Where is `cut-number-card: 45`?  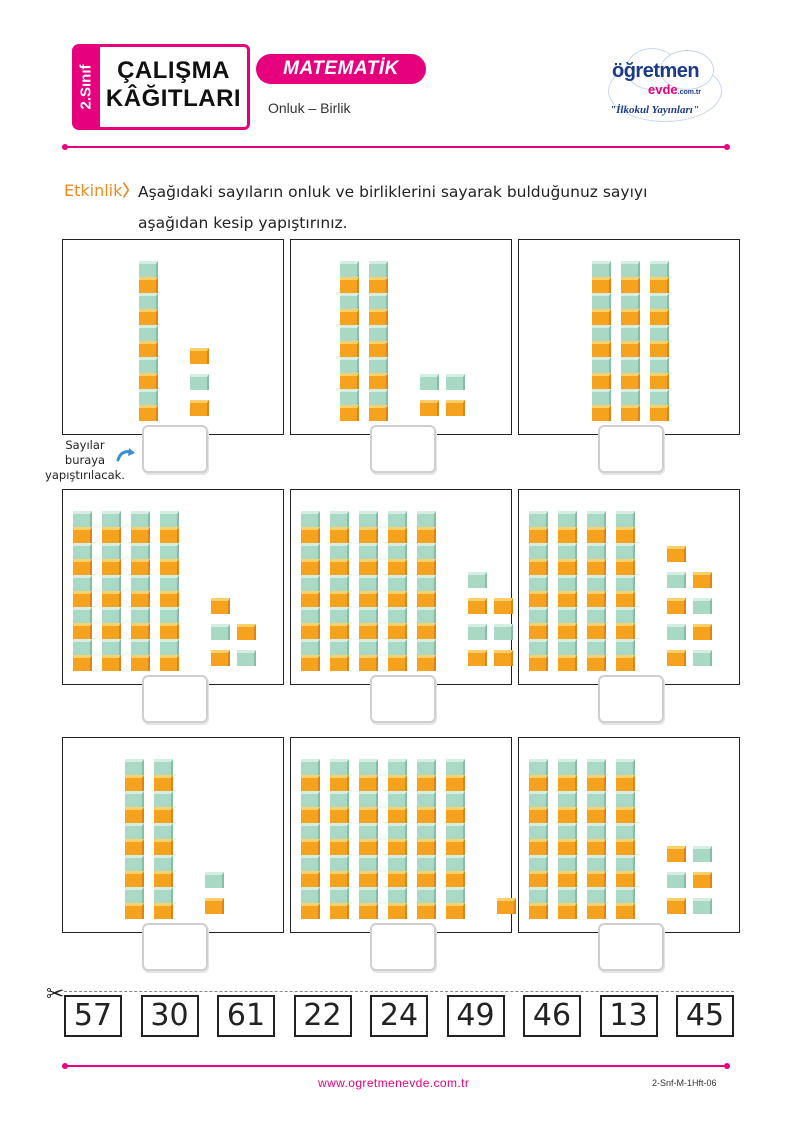 cut-number-card: 45 is located at coordinates (705, 1016).